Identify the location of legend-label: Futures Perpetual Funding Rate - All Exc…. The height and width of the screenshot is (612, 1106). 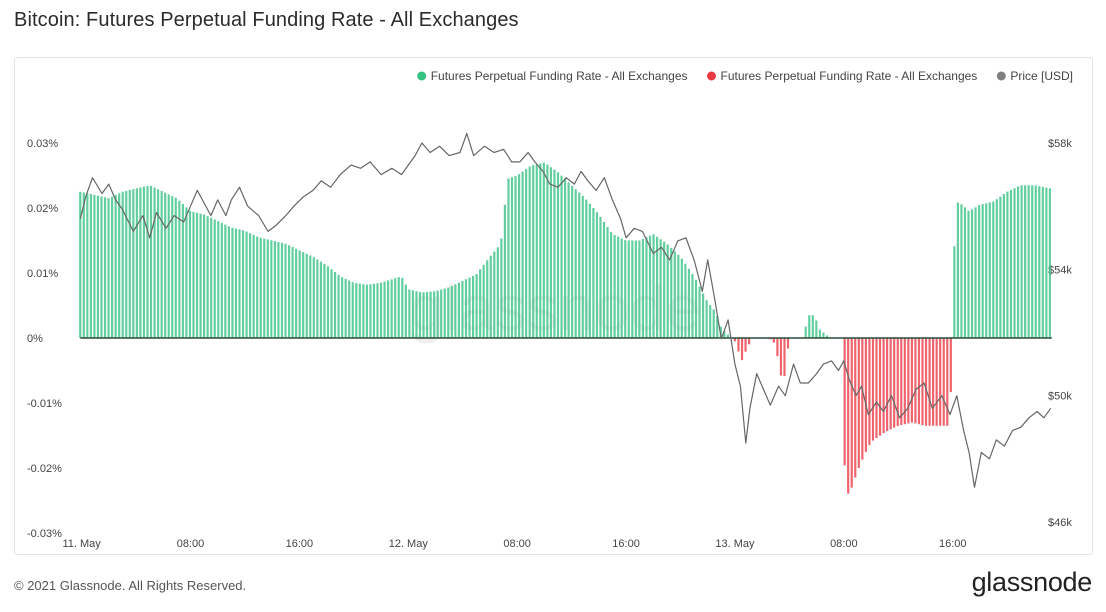
(849, 76).